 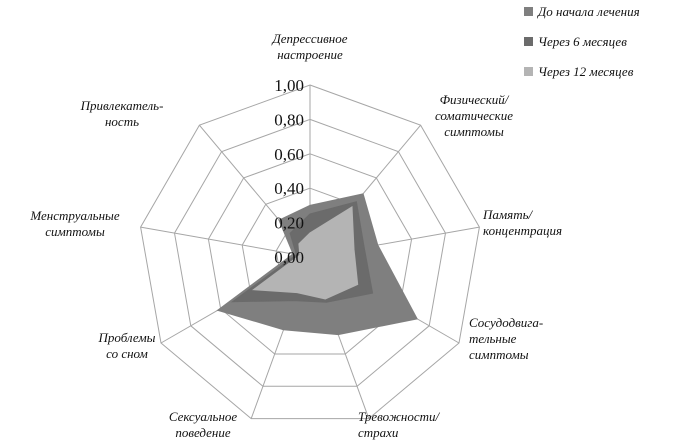 What do you see at coordinates (508, 214) in the screenshot?
I see `category-label-2-line-0: Память/` at bounding box center [508, 214].